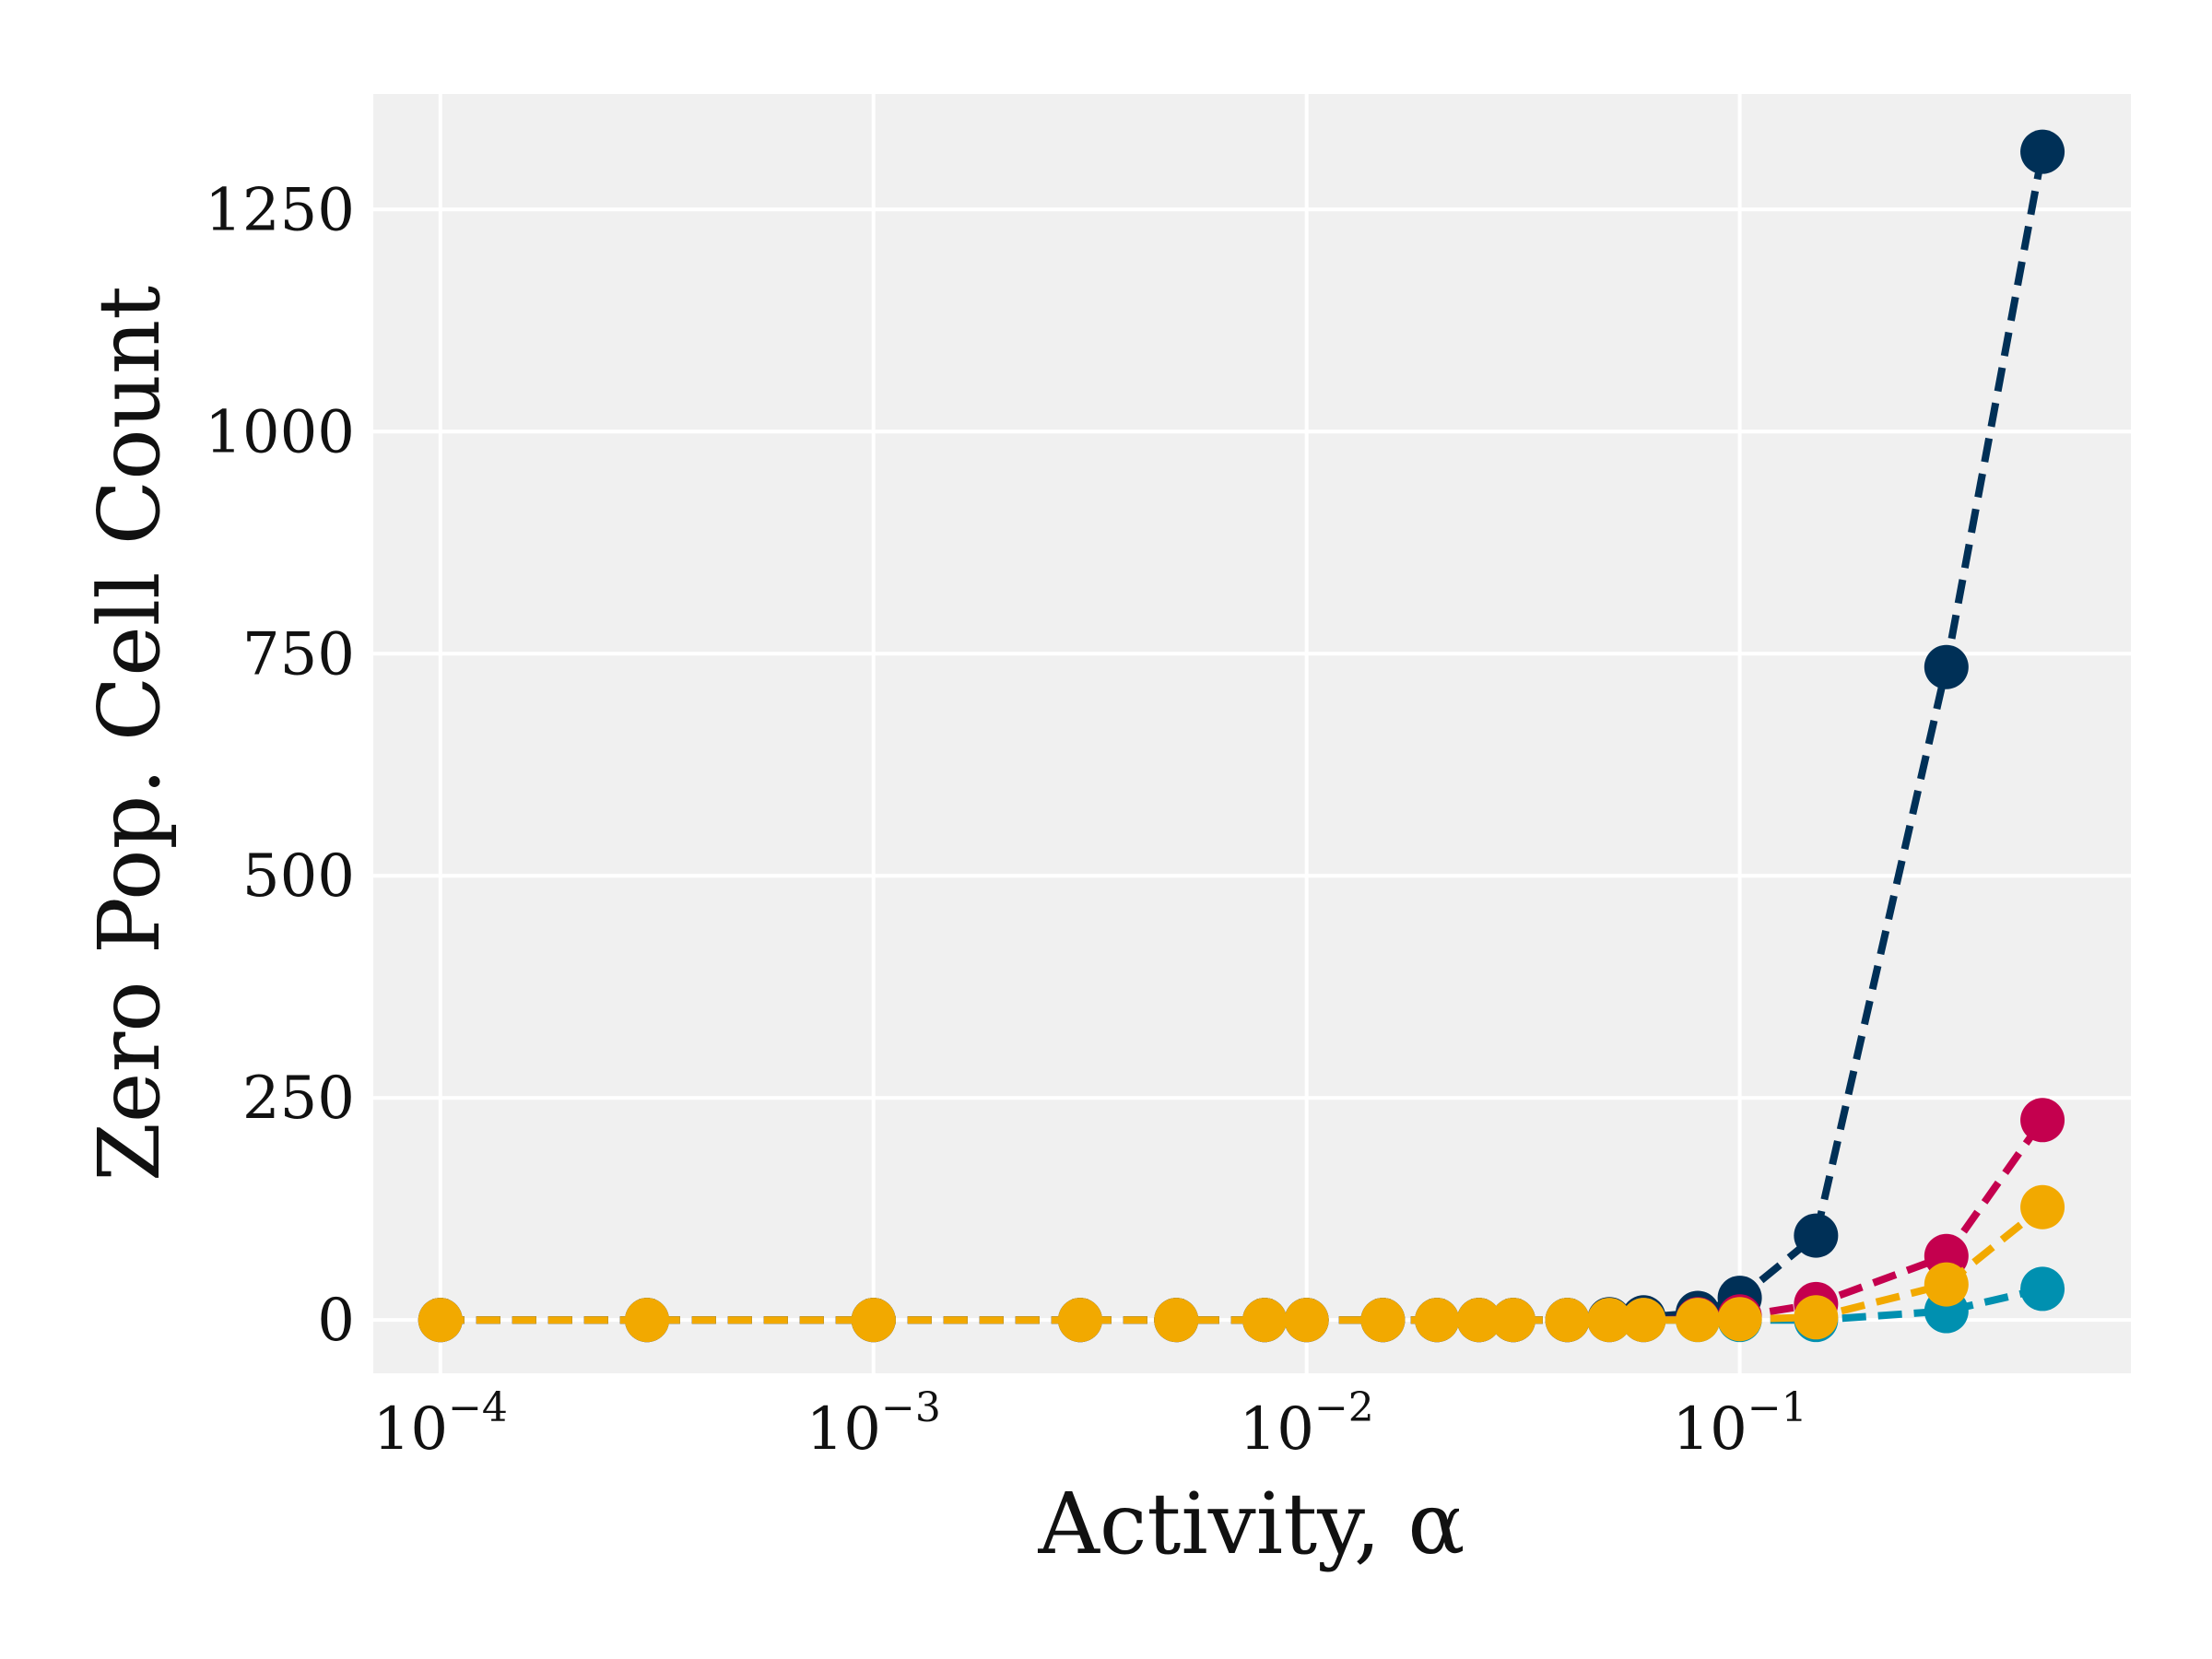 This screenshot has width=2212, height=1659. What do you see at coordinates (280, 432) in the screenshot?
I see `y-tick-label: 1000` at bounding box center [280, 432].